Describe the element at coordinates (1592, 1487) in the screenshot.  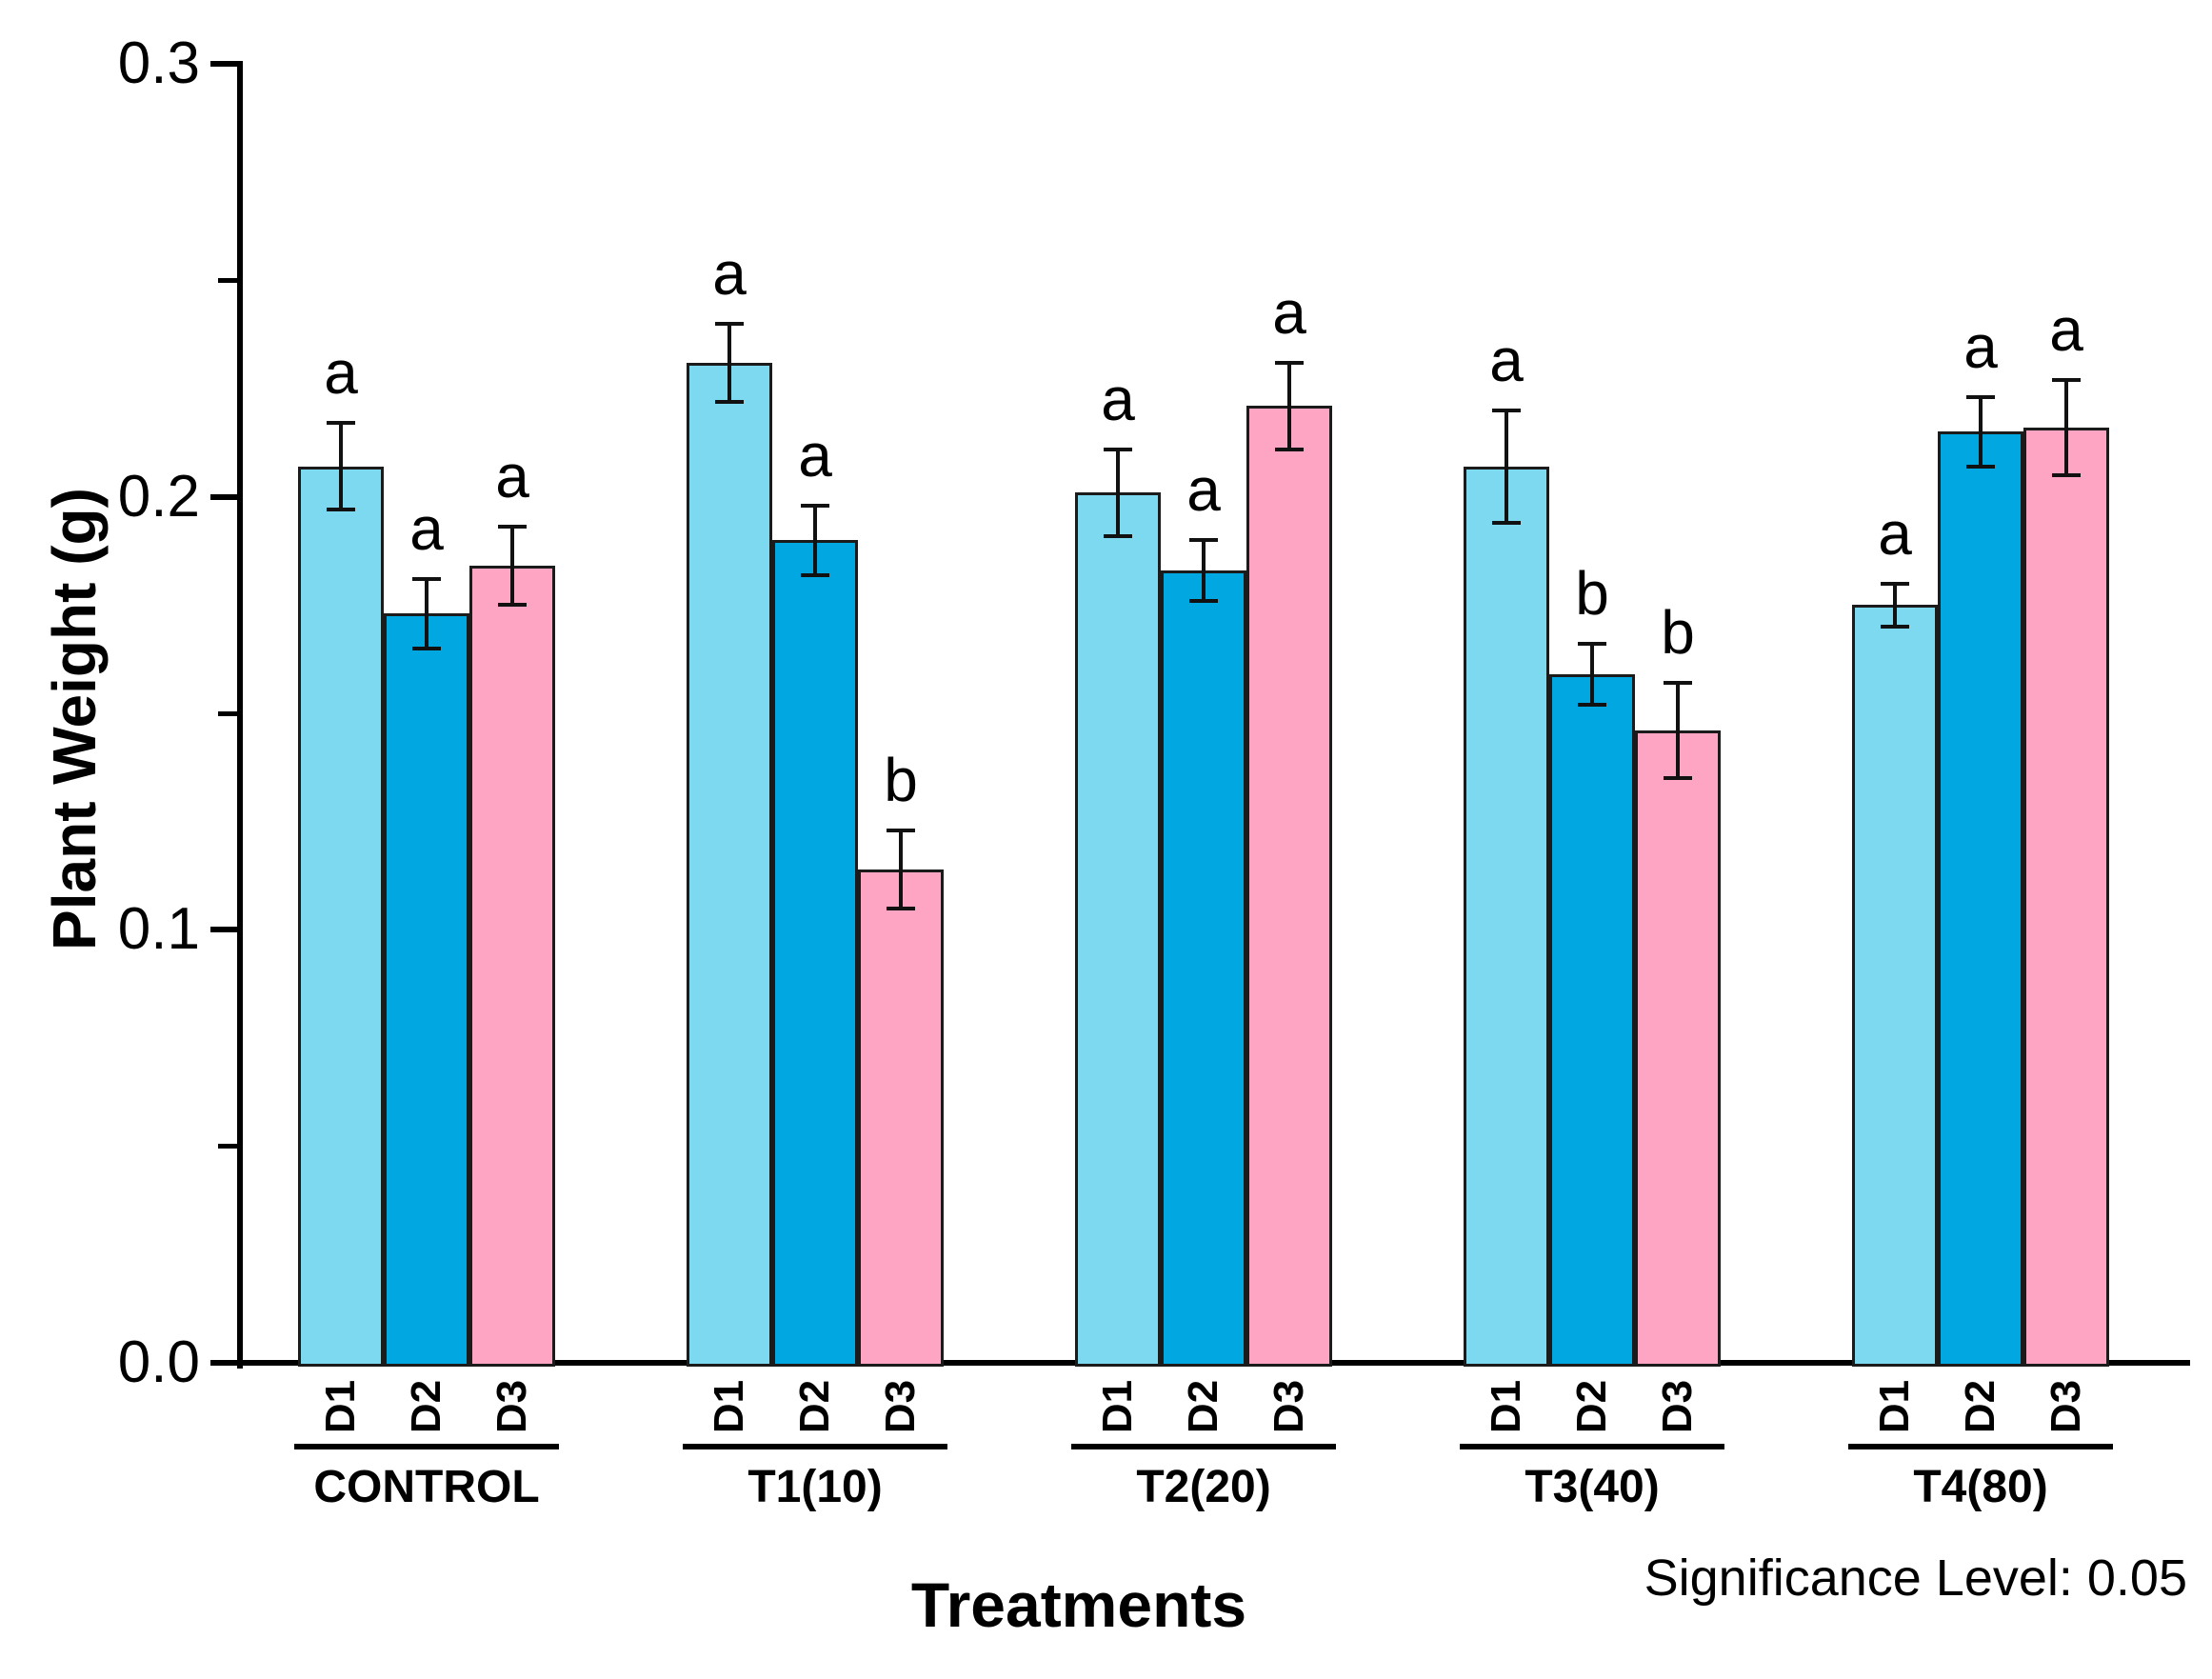
I see `group-label-T3(40): T3(40)` at that location.